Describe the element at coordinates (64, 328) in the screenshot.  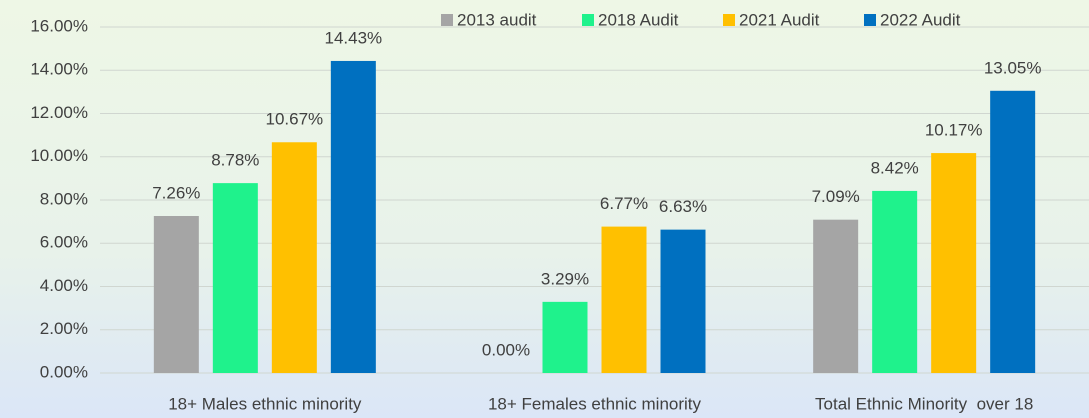
I see `y-tick-label: 2.00%` at that location.